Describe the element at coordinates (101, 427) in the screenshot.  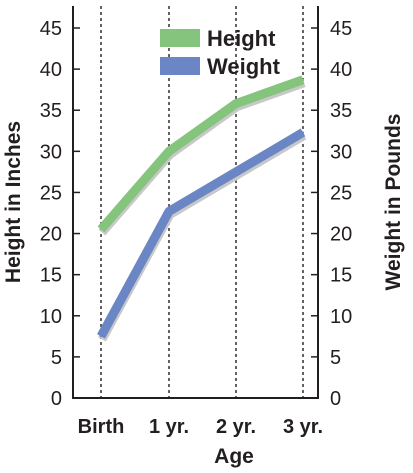
I see `category-label: Birth` at that location.